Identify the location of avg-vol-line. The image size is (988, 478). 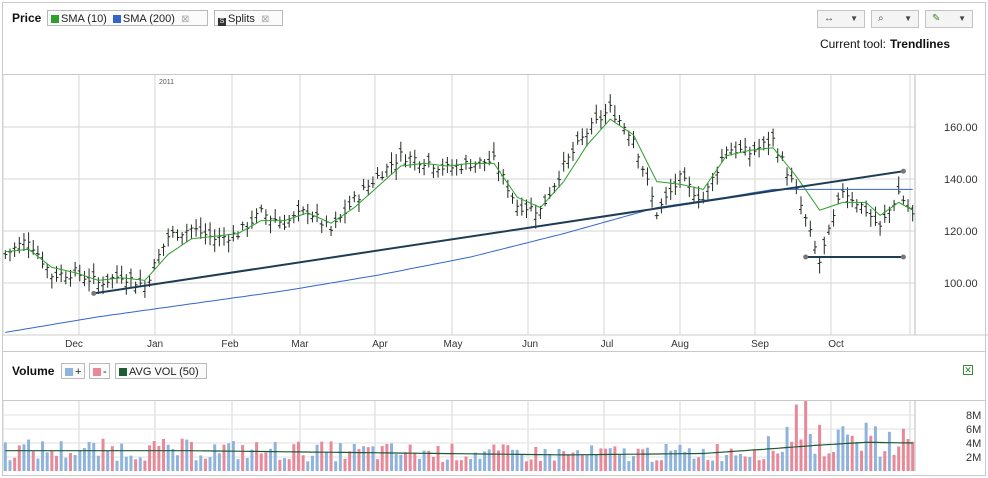
(459, 448).